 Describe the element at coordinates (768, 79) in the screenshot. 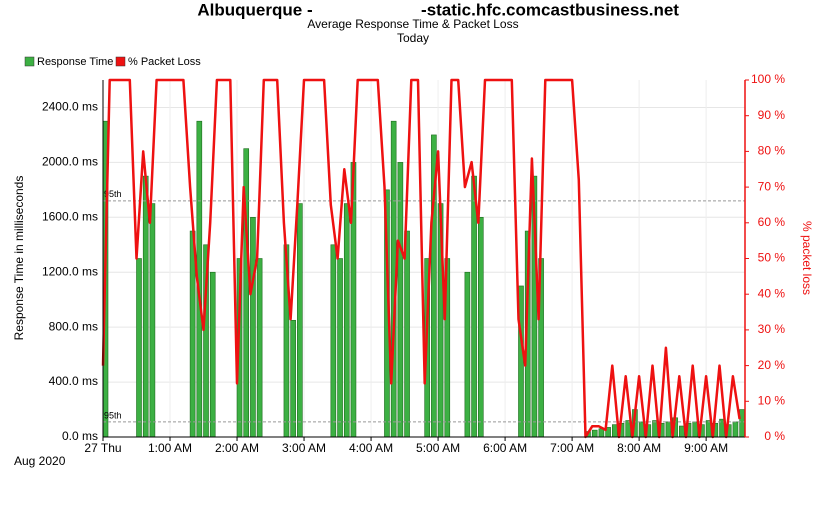

I see `y2-tick-label: 100 %` at that location.